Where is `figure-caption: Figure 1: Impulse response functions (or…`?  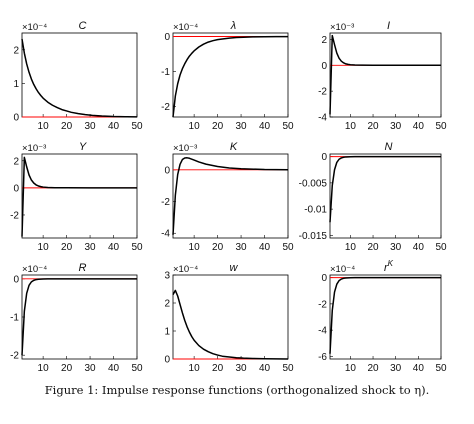
figure-caption: Figure 1: Impulse response functions (or… is located at coordinates (237, 390).